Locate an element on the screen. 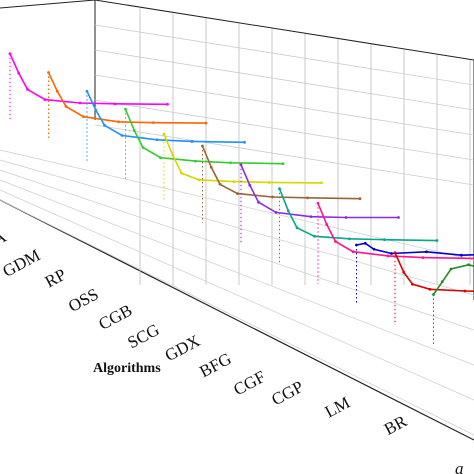 Image resolution: width=474 pixels, height=474 pixels. category-tick-label: LM is located at coordinates (337, 407).